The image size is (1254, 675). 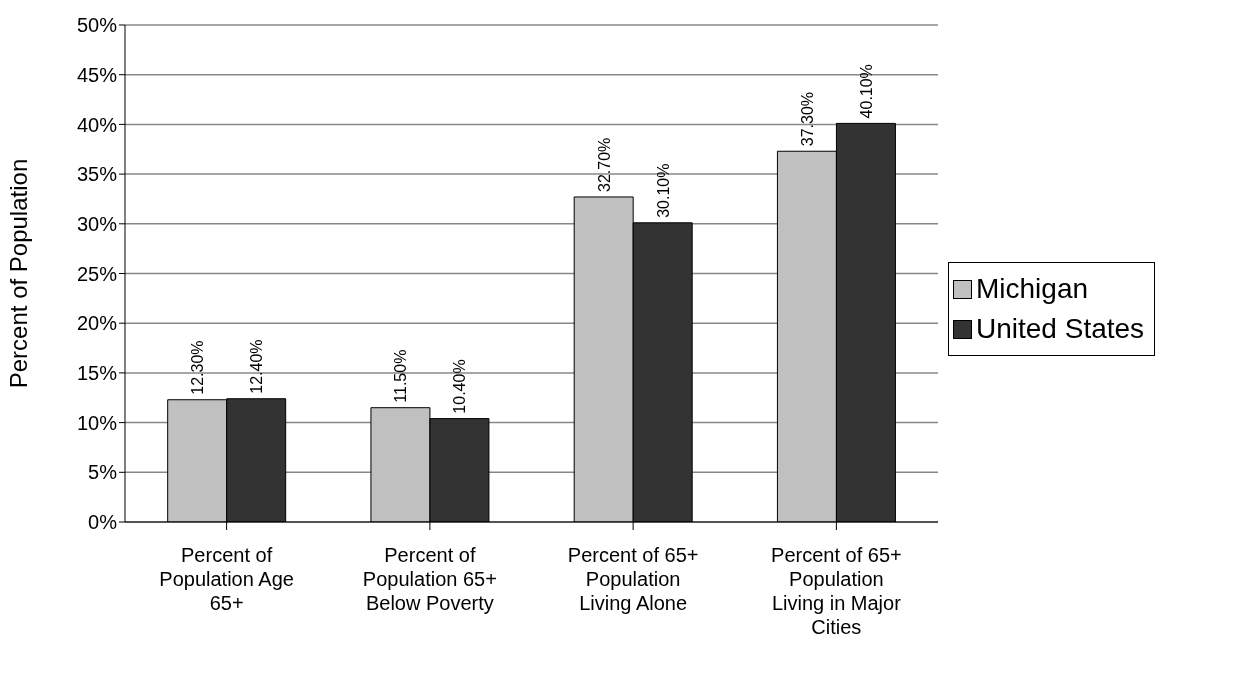 What do you see at coordinates (836, 591) in the screenshot?
I see `x-tick-label: Percent of 65+ Population Living in Major Cities` at bounding box center [836, 591].